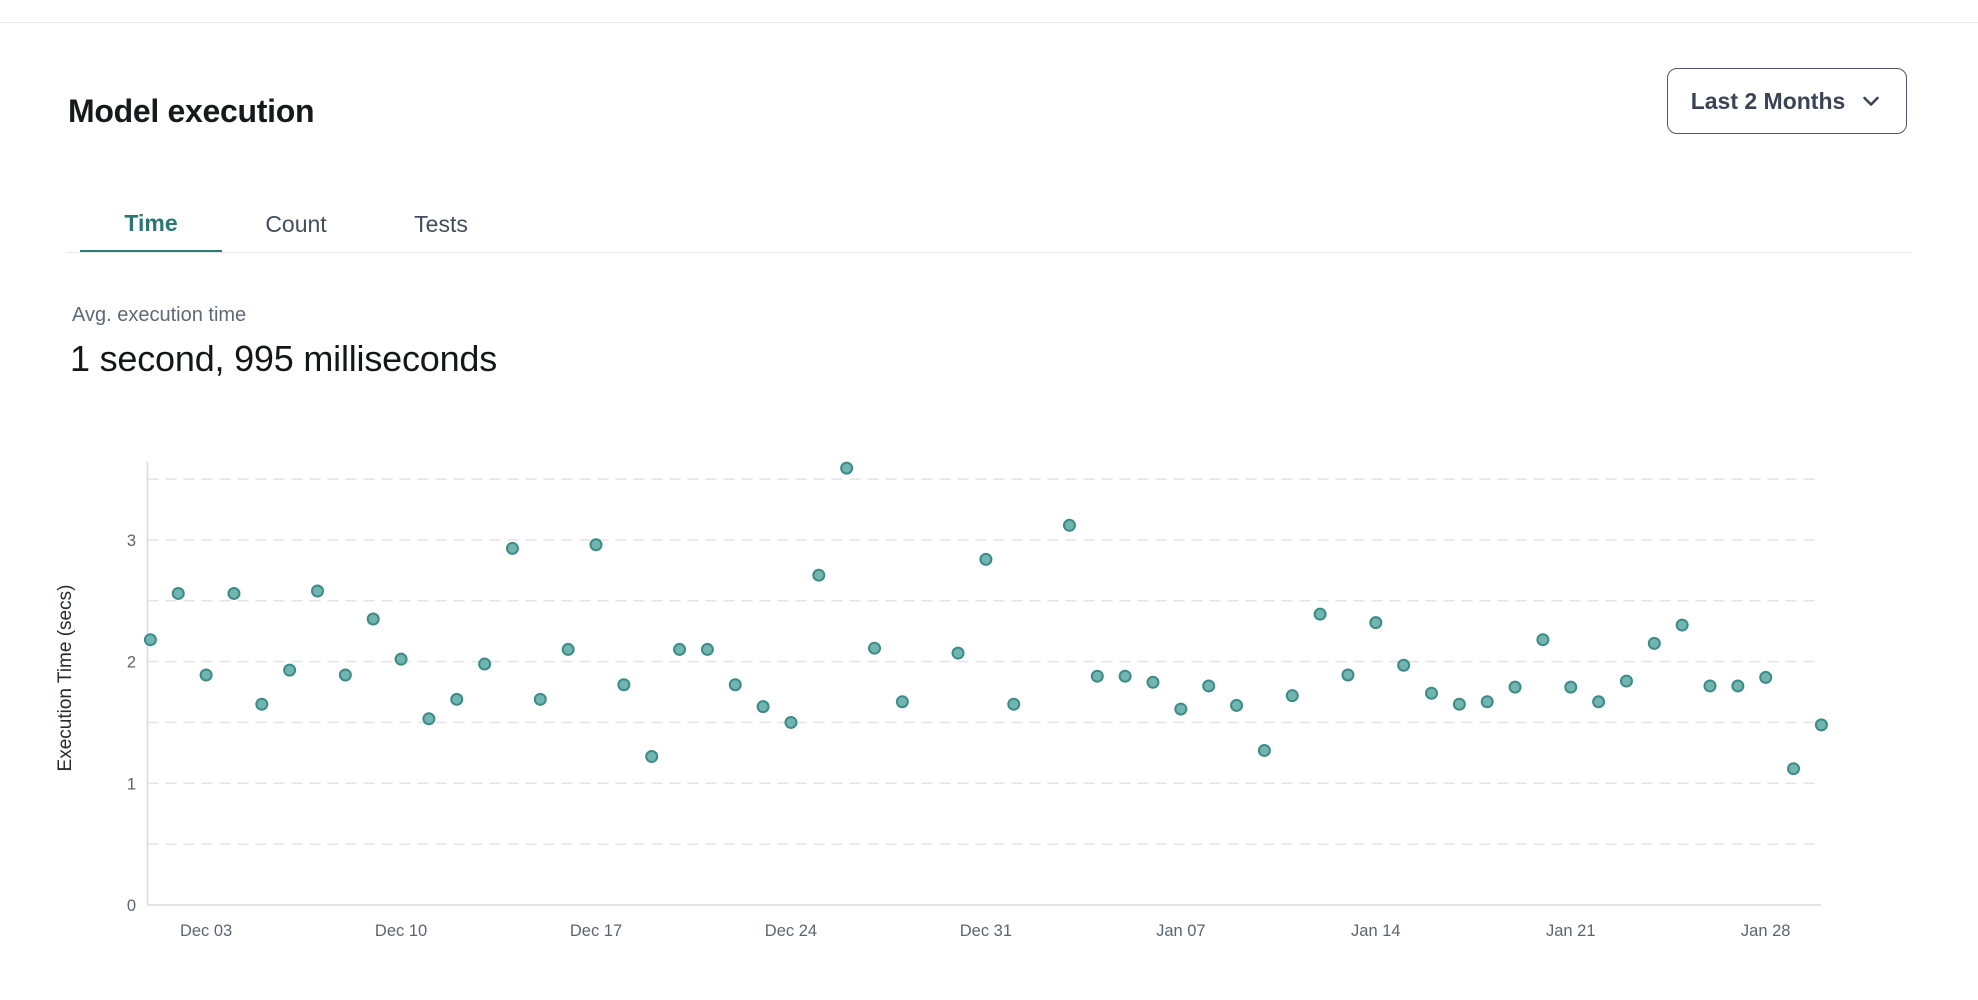 This screenshot has width=1978, height=1000. Describe the element at coordinates (65, 678) in the screenshot. I see `y-axis-title: Execution Time (secs)` at that location.